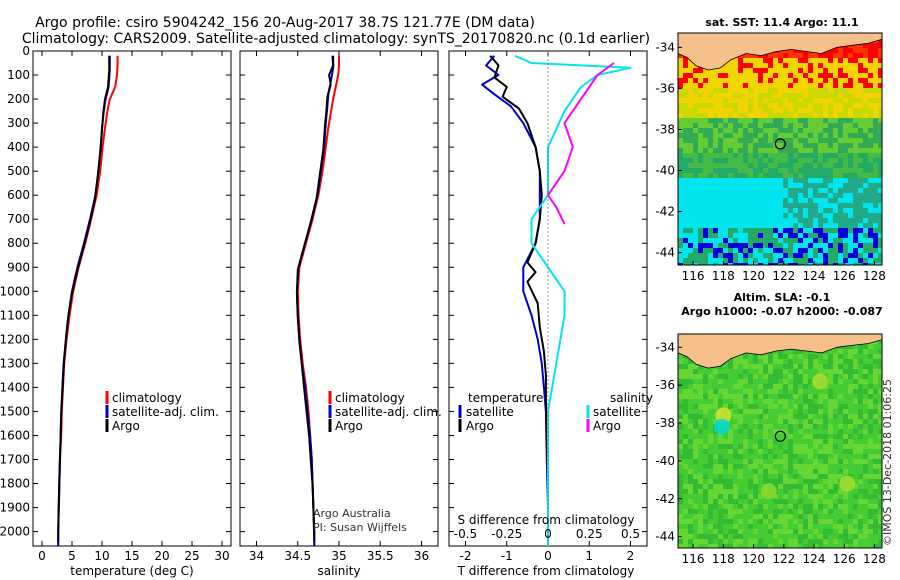 The height and width of the screenshot is (580, 900). What do you see at coordinates (506, 534) in the screenshot?
I see `s-diff-tick-label: -0.25` at bounding box center [506, 534].